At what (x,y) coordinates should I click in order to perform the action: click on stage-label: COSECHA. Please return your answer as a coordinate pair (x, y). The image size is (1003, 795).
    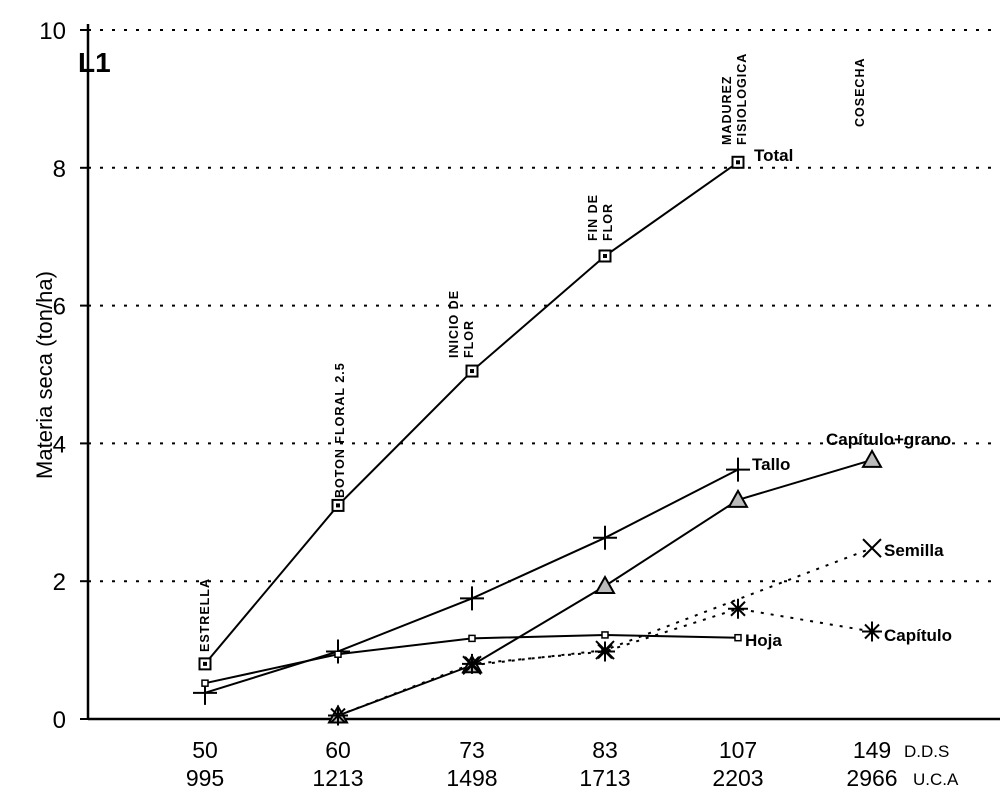
    Looking at the image, I should click on (860, 92).